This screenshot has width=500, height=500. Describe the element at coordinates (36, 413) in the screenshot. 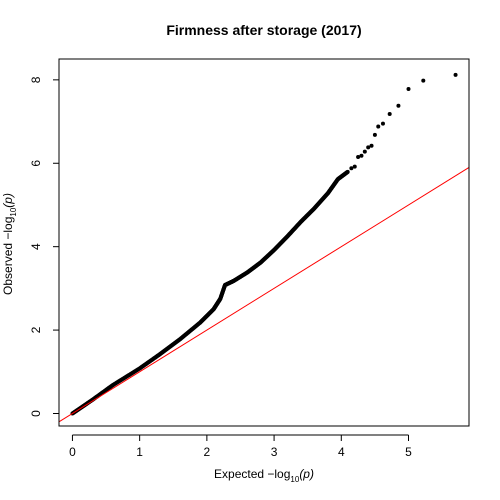

I see `y-tick-label: 0` at that location.